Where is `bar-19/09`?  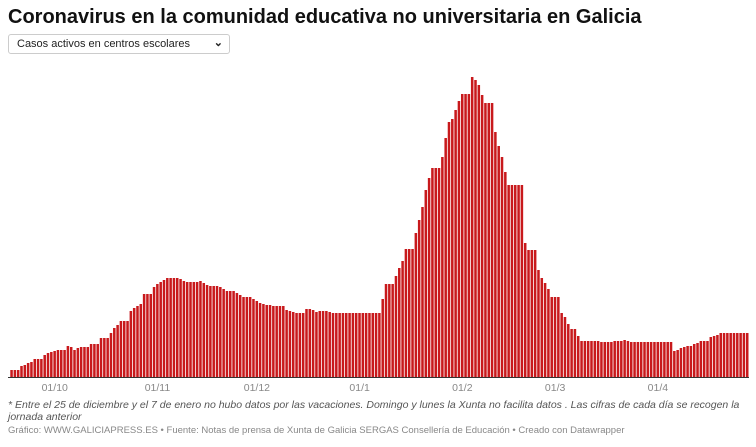
bar-19/09 is located at coordinates (15, 373).